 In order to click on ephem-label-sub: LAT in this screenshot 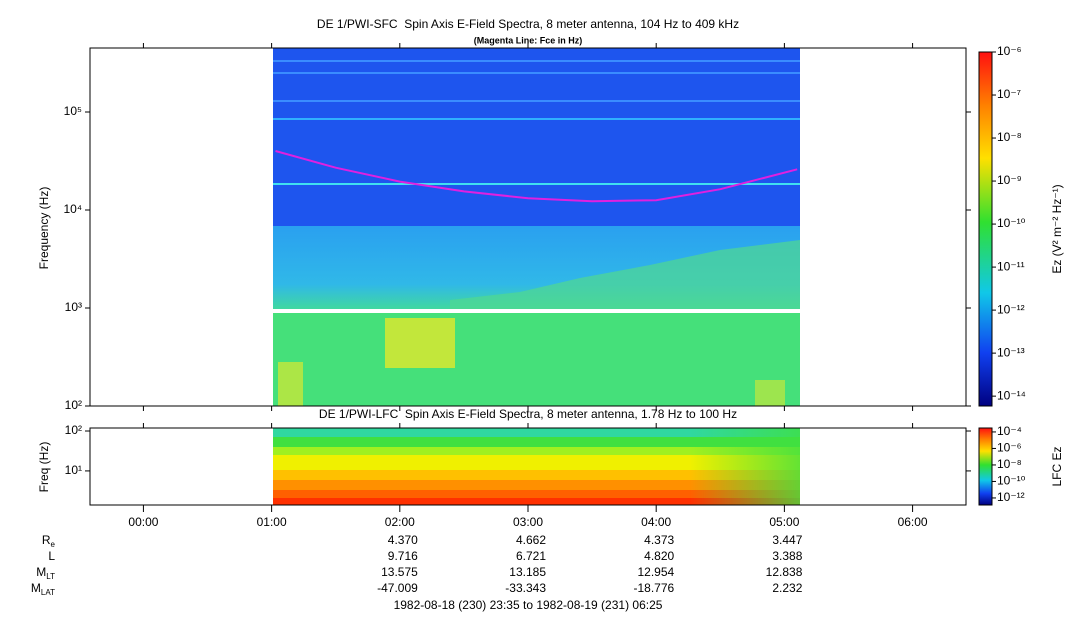, I will do `click(48, 592)`.